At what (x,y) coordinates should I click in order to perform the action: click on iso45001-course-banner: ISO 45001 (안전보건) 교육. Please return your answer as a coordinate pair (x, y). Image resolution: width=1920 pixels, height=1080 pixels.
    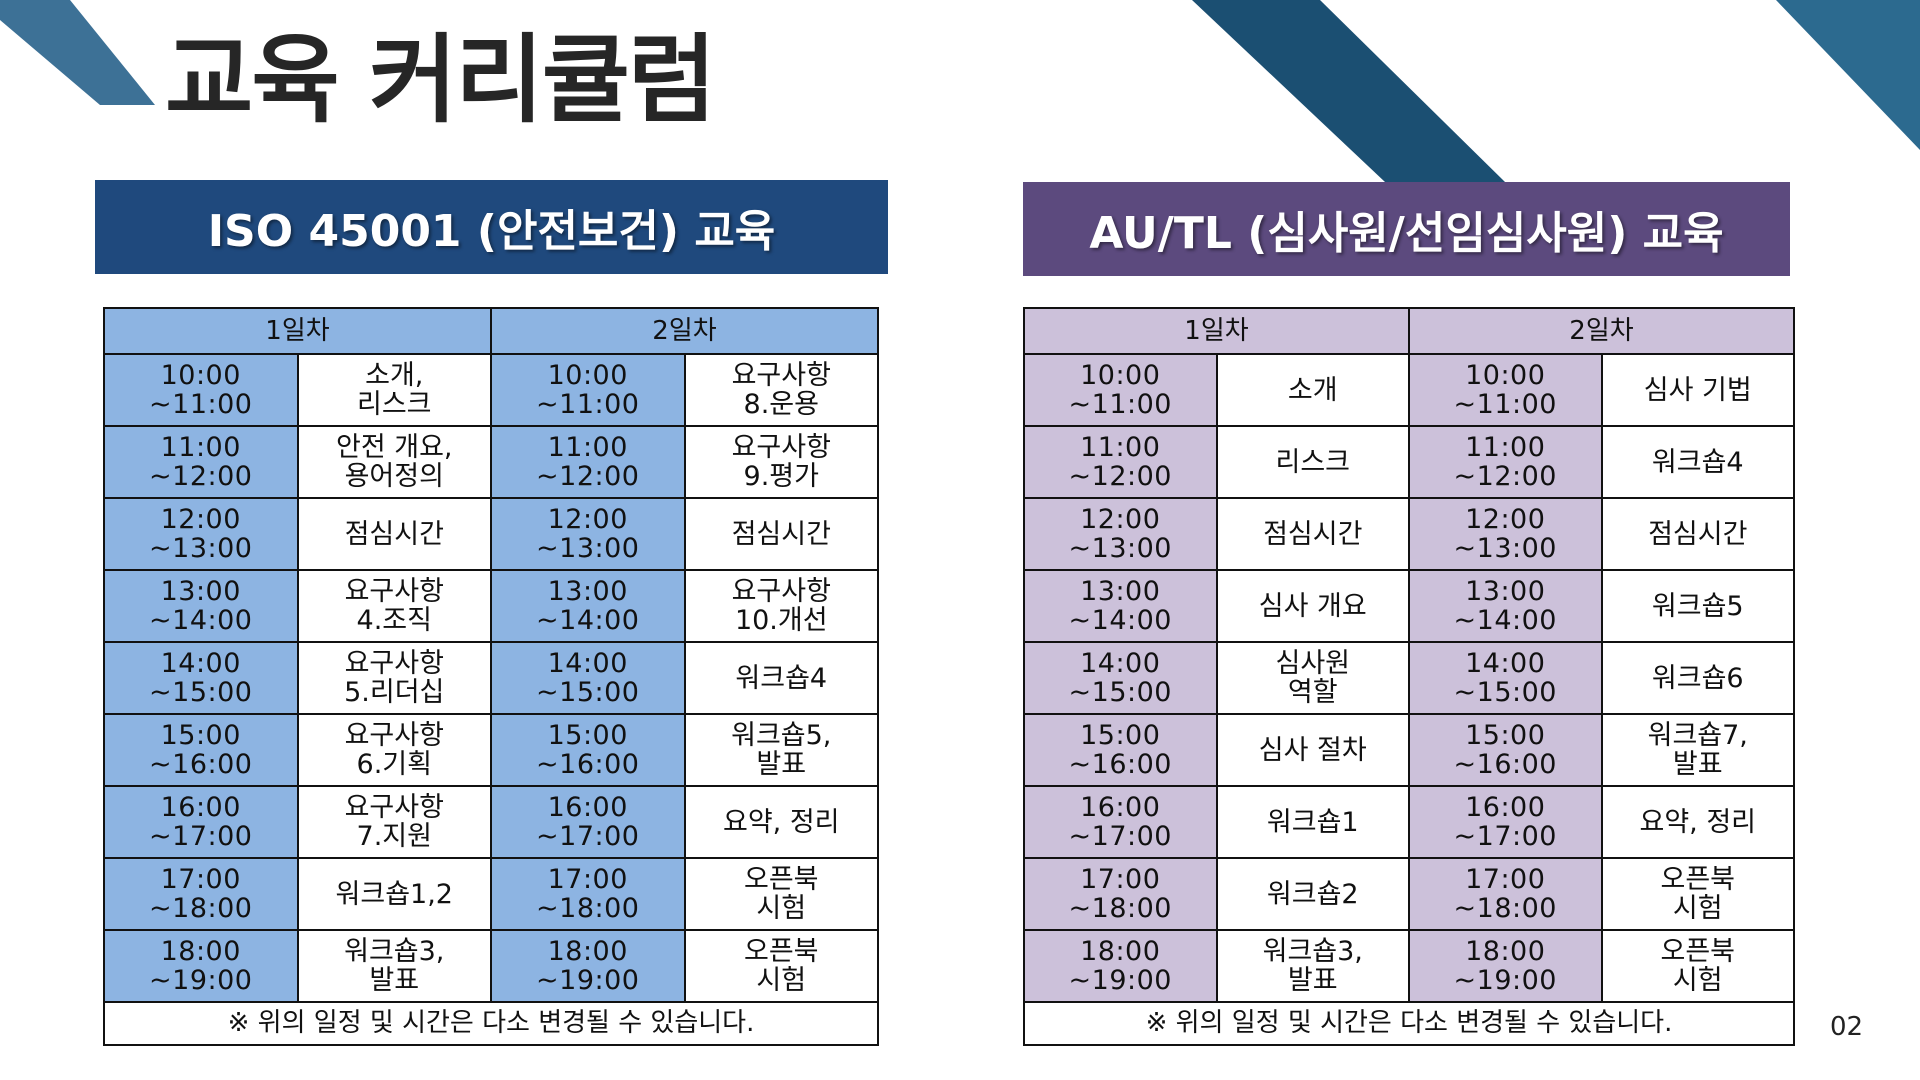
    Looking at the image, I should click on (491, 227).